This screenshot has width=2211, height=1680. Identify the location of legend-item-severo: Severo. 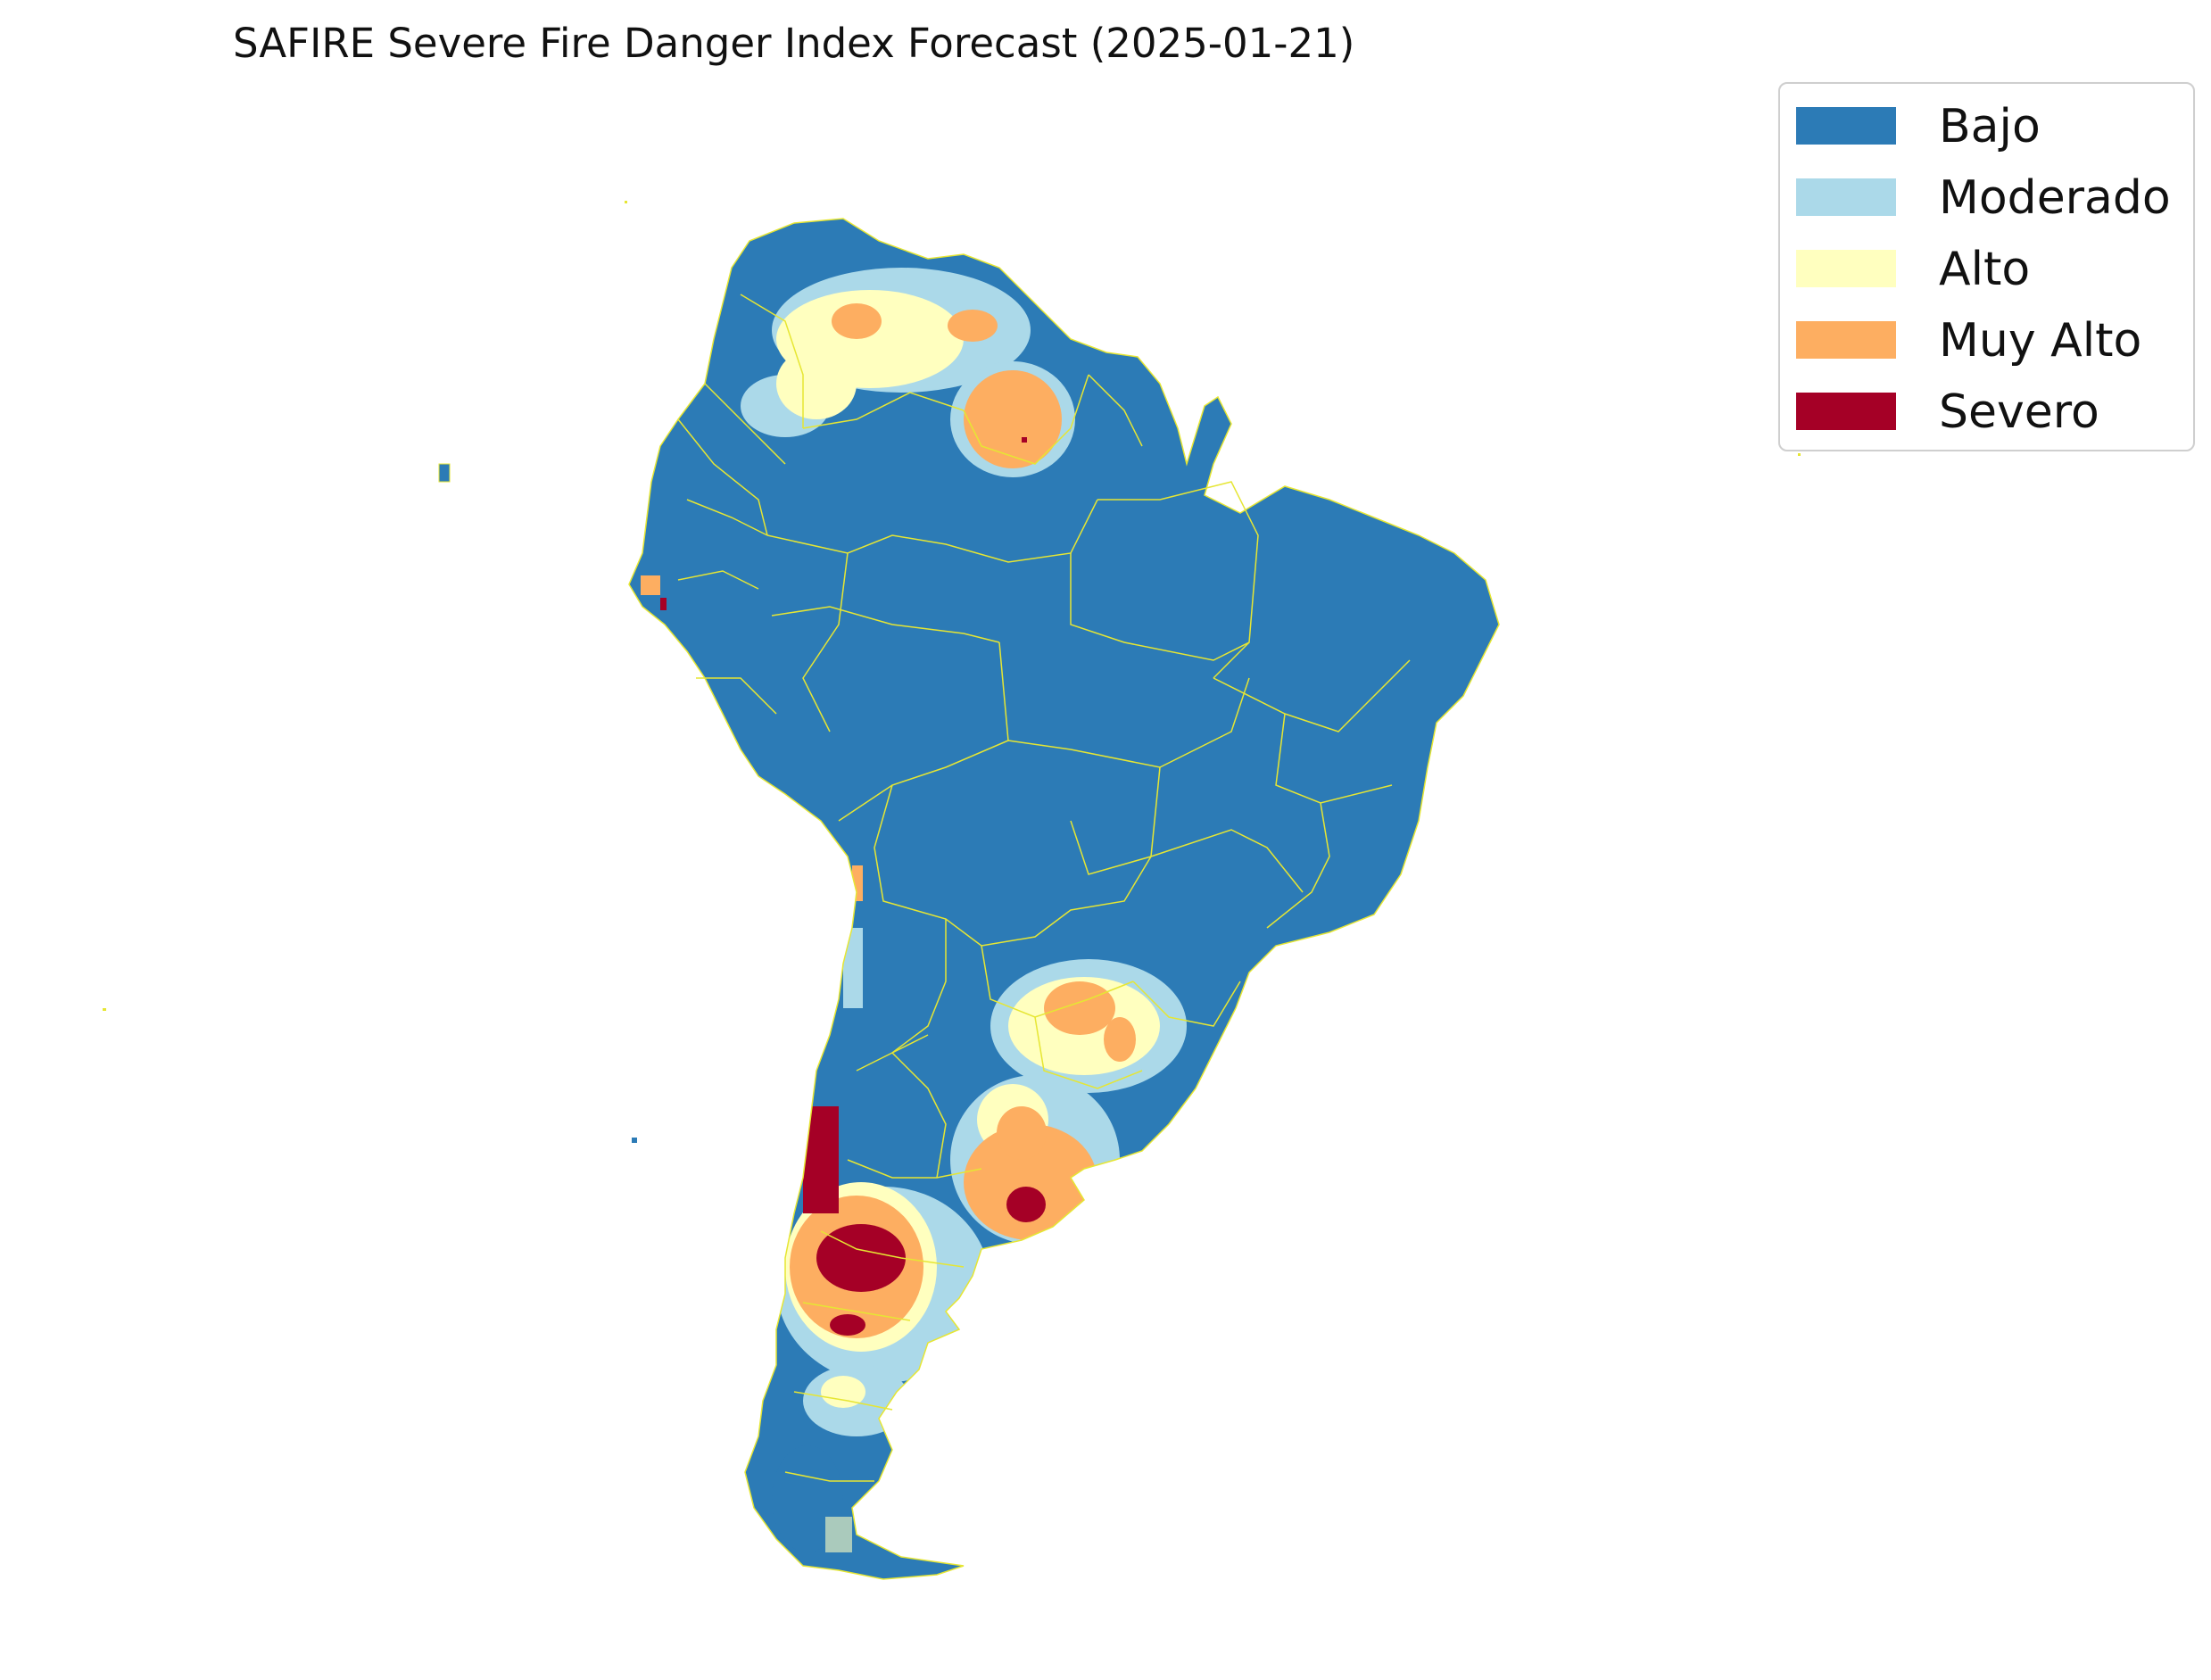
(1992, 412).